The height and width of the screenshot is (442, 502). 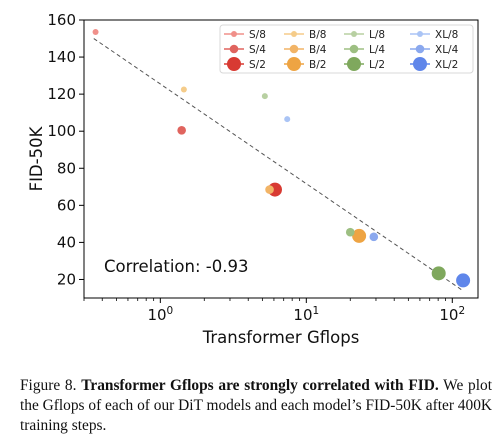 I want to click on y-tick-label: 80, so click(x=66, y=168).